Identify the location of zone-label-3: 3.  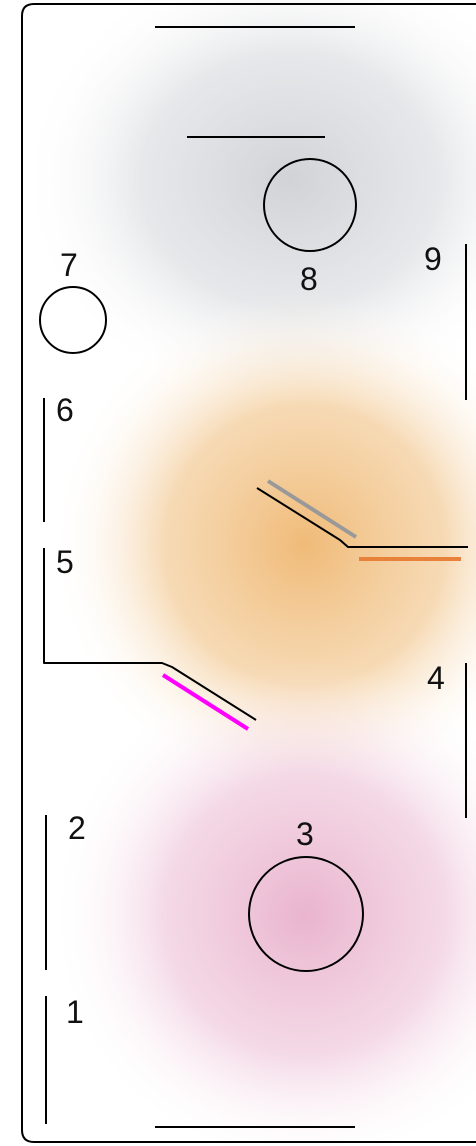
(305, 834).